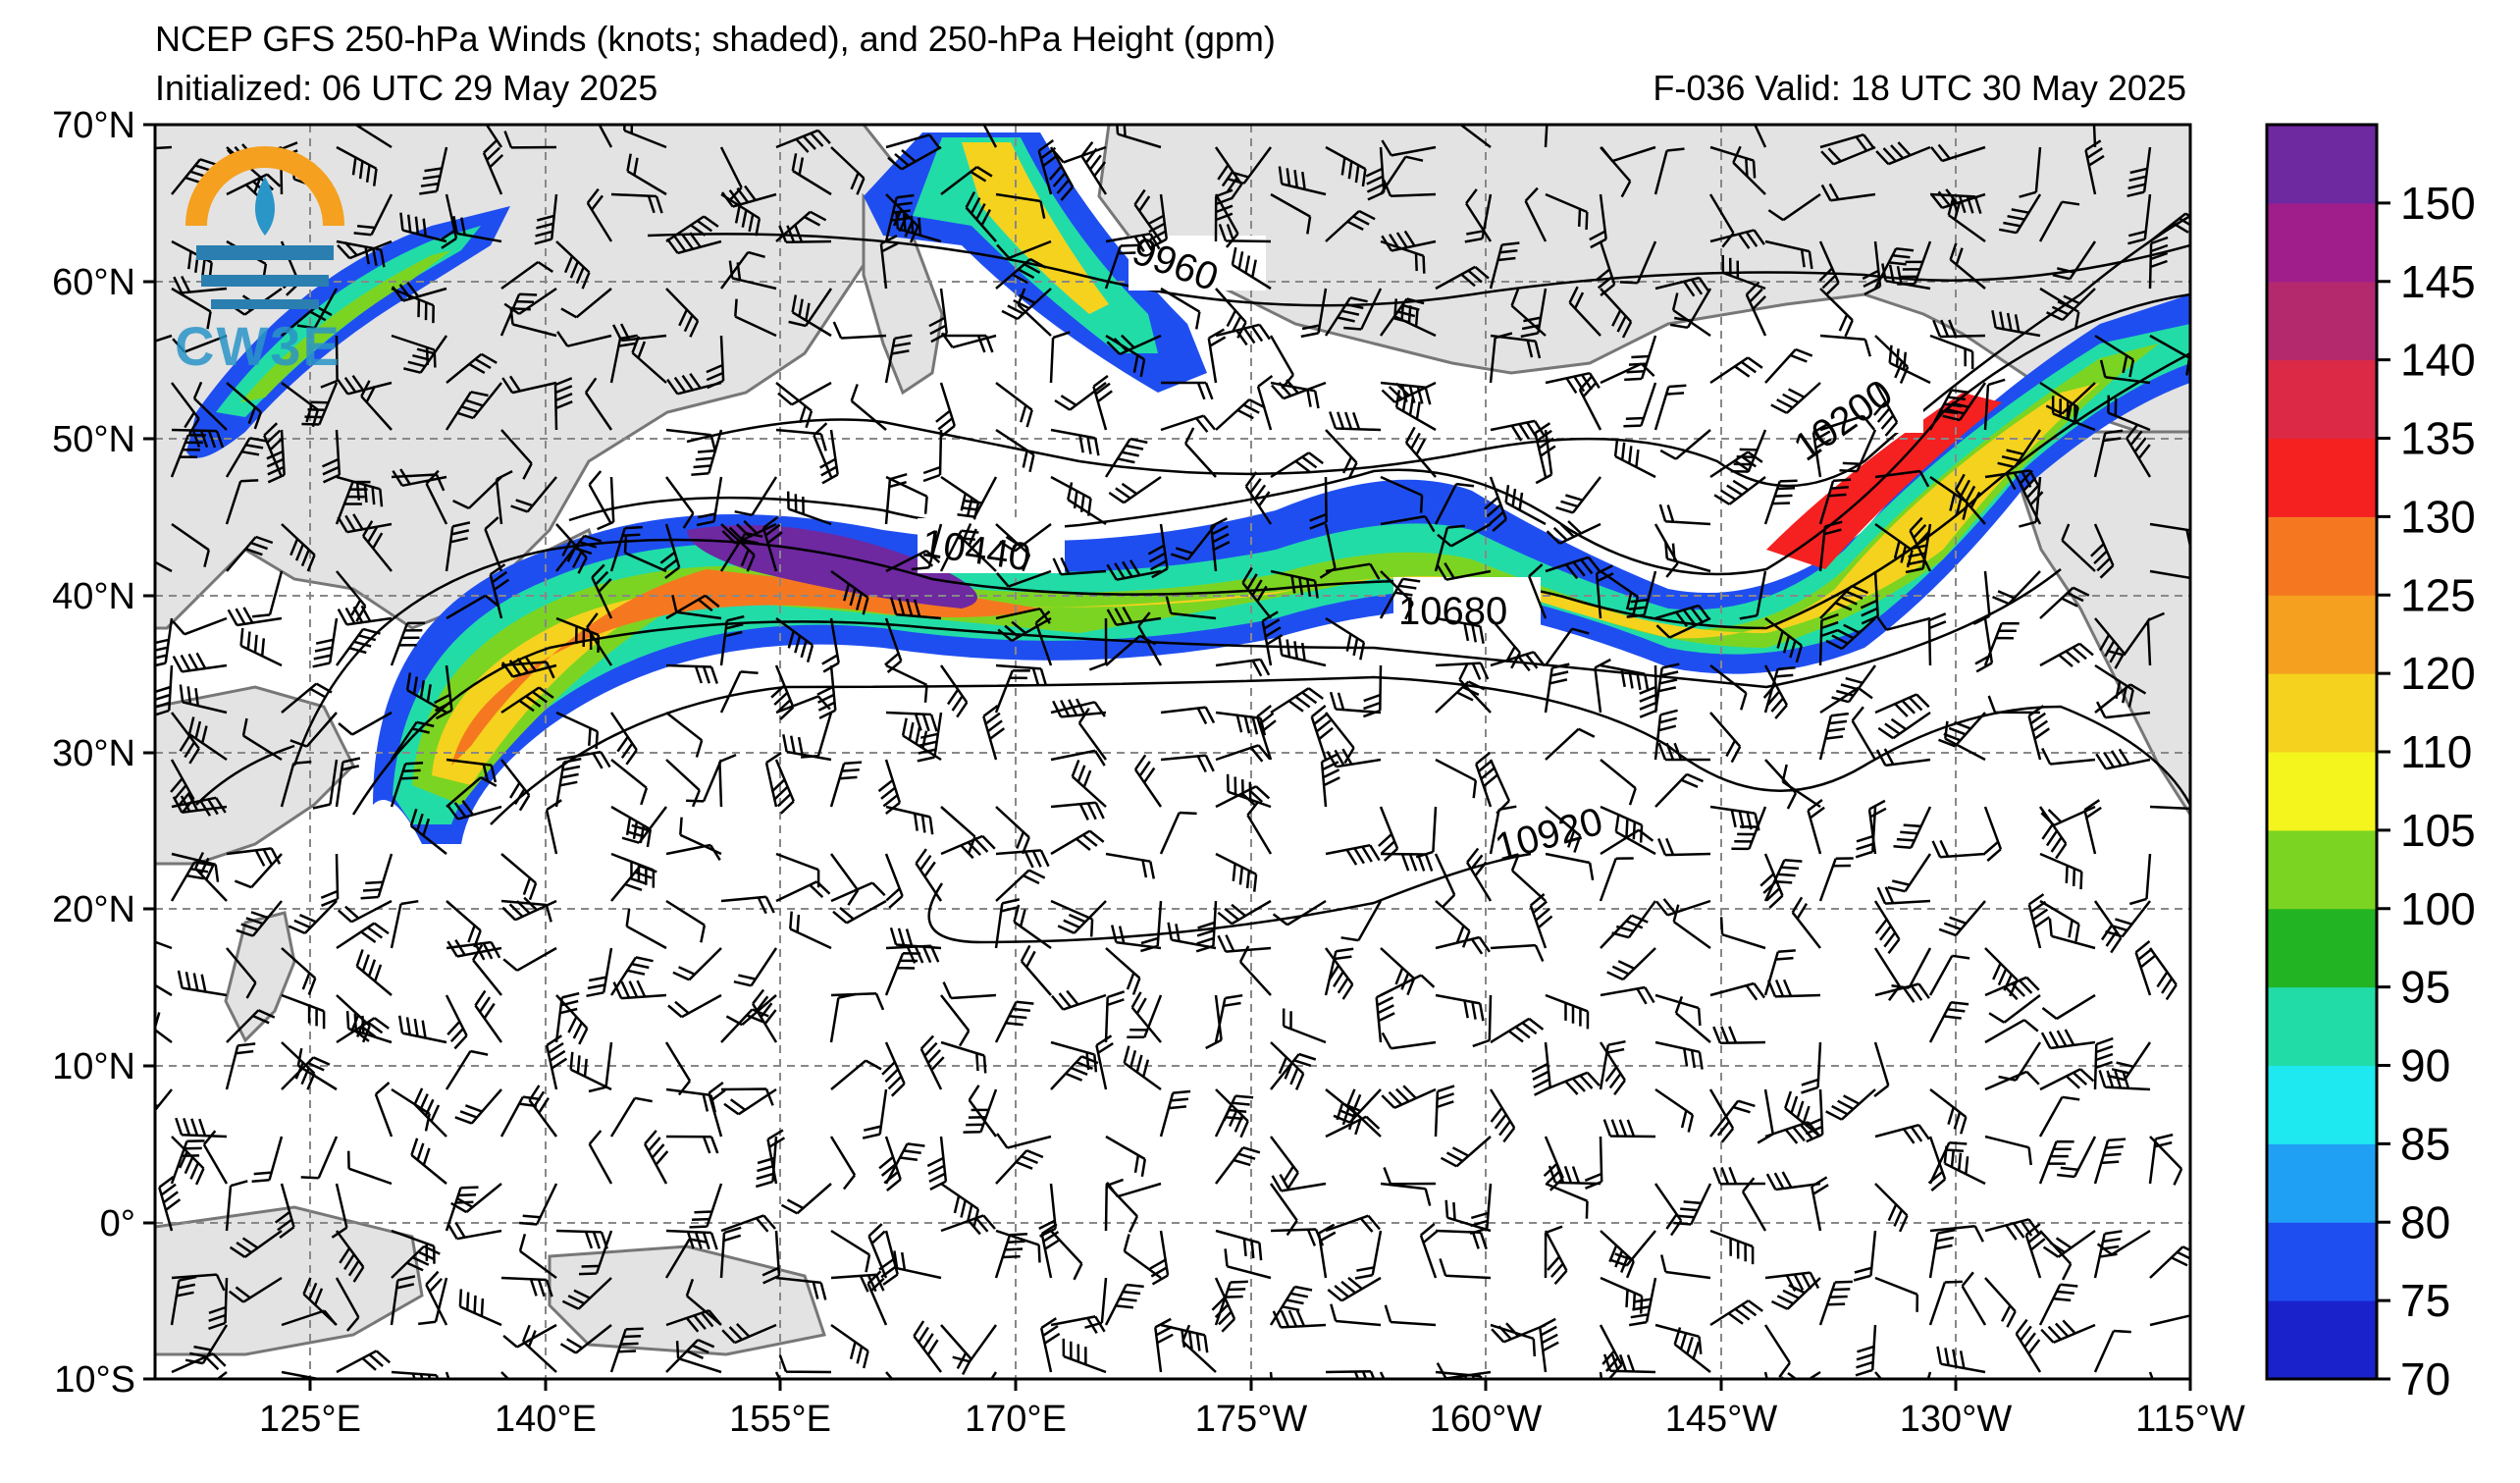  I want to click on lon-label: 145°W, so click(1721, 1420).